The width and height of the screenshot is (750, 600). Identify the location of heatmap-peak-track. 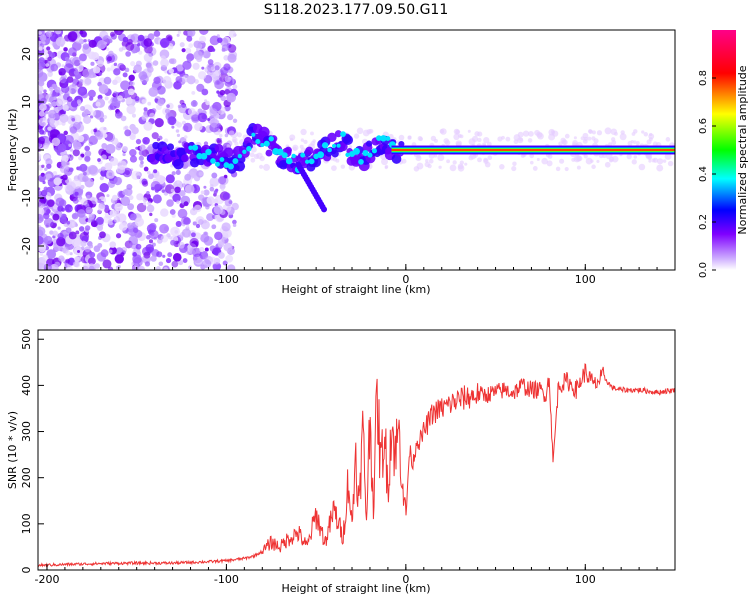
(410, 168).